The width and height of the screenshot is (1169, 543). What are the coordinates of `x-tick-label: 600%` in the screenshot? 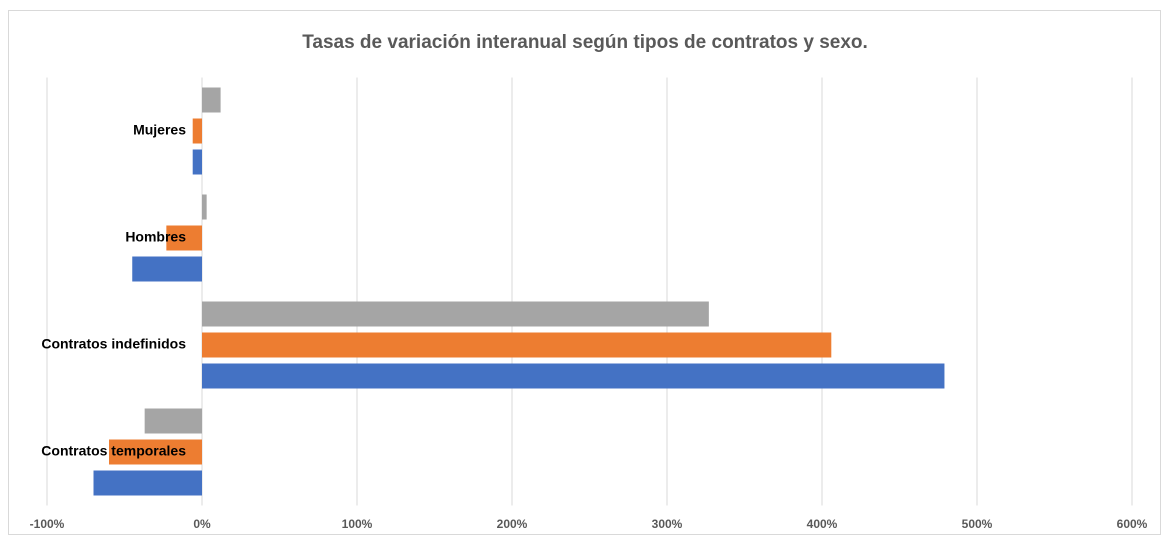 It's located at (1132, 524).